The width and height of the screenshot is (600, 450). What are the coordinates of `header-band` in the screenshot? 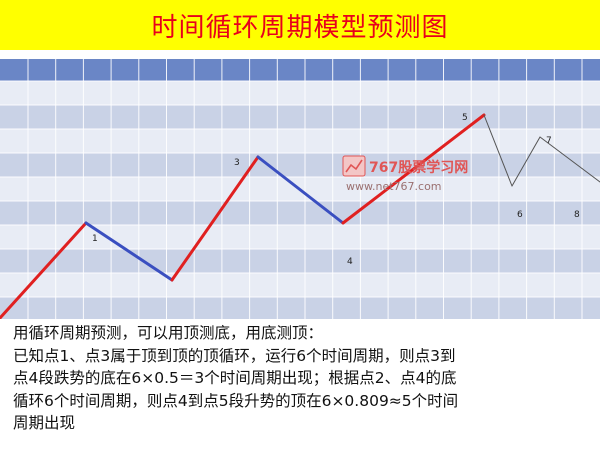 It's located at (300, 70).